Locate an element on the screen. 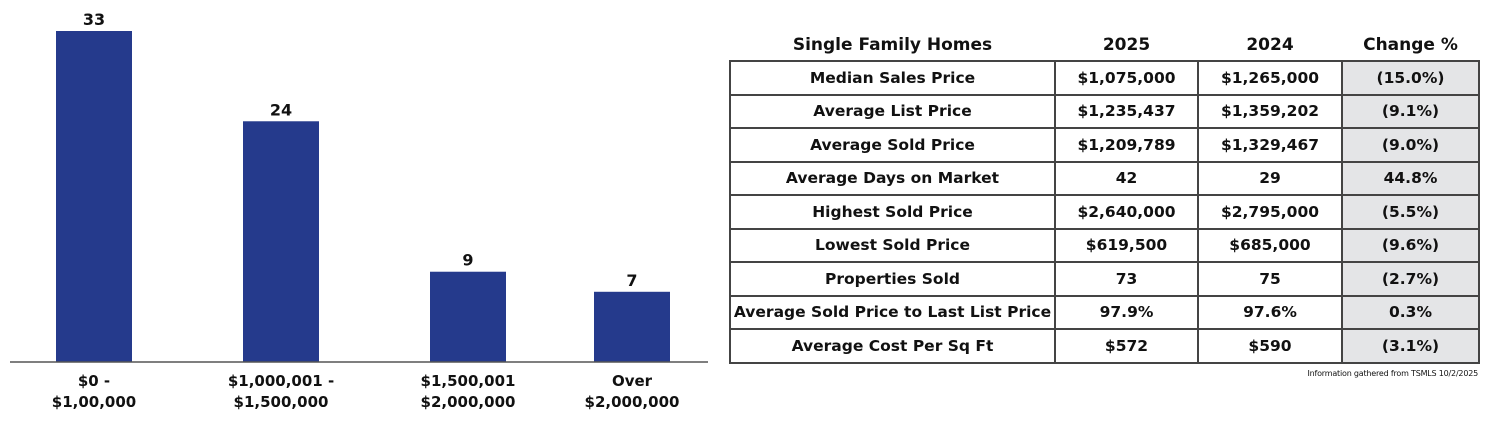  table-row: Average Days on Market 42 29 44.8% is located at coordinates (1104, 178).